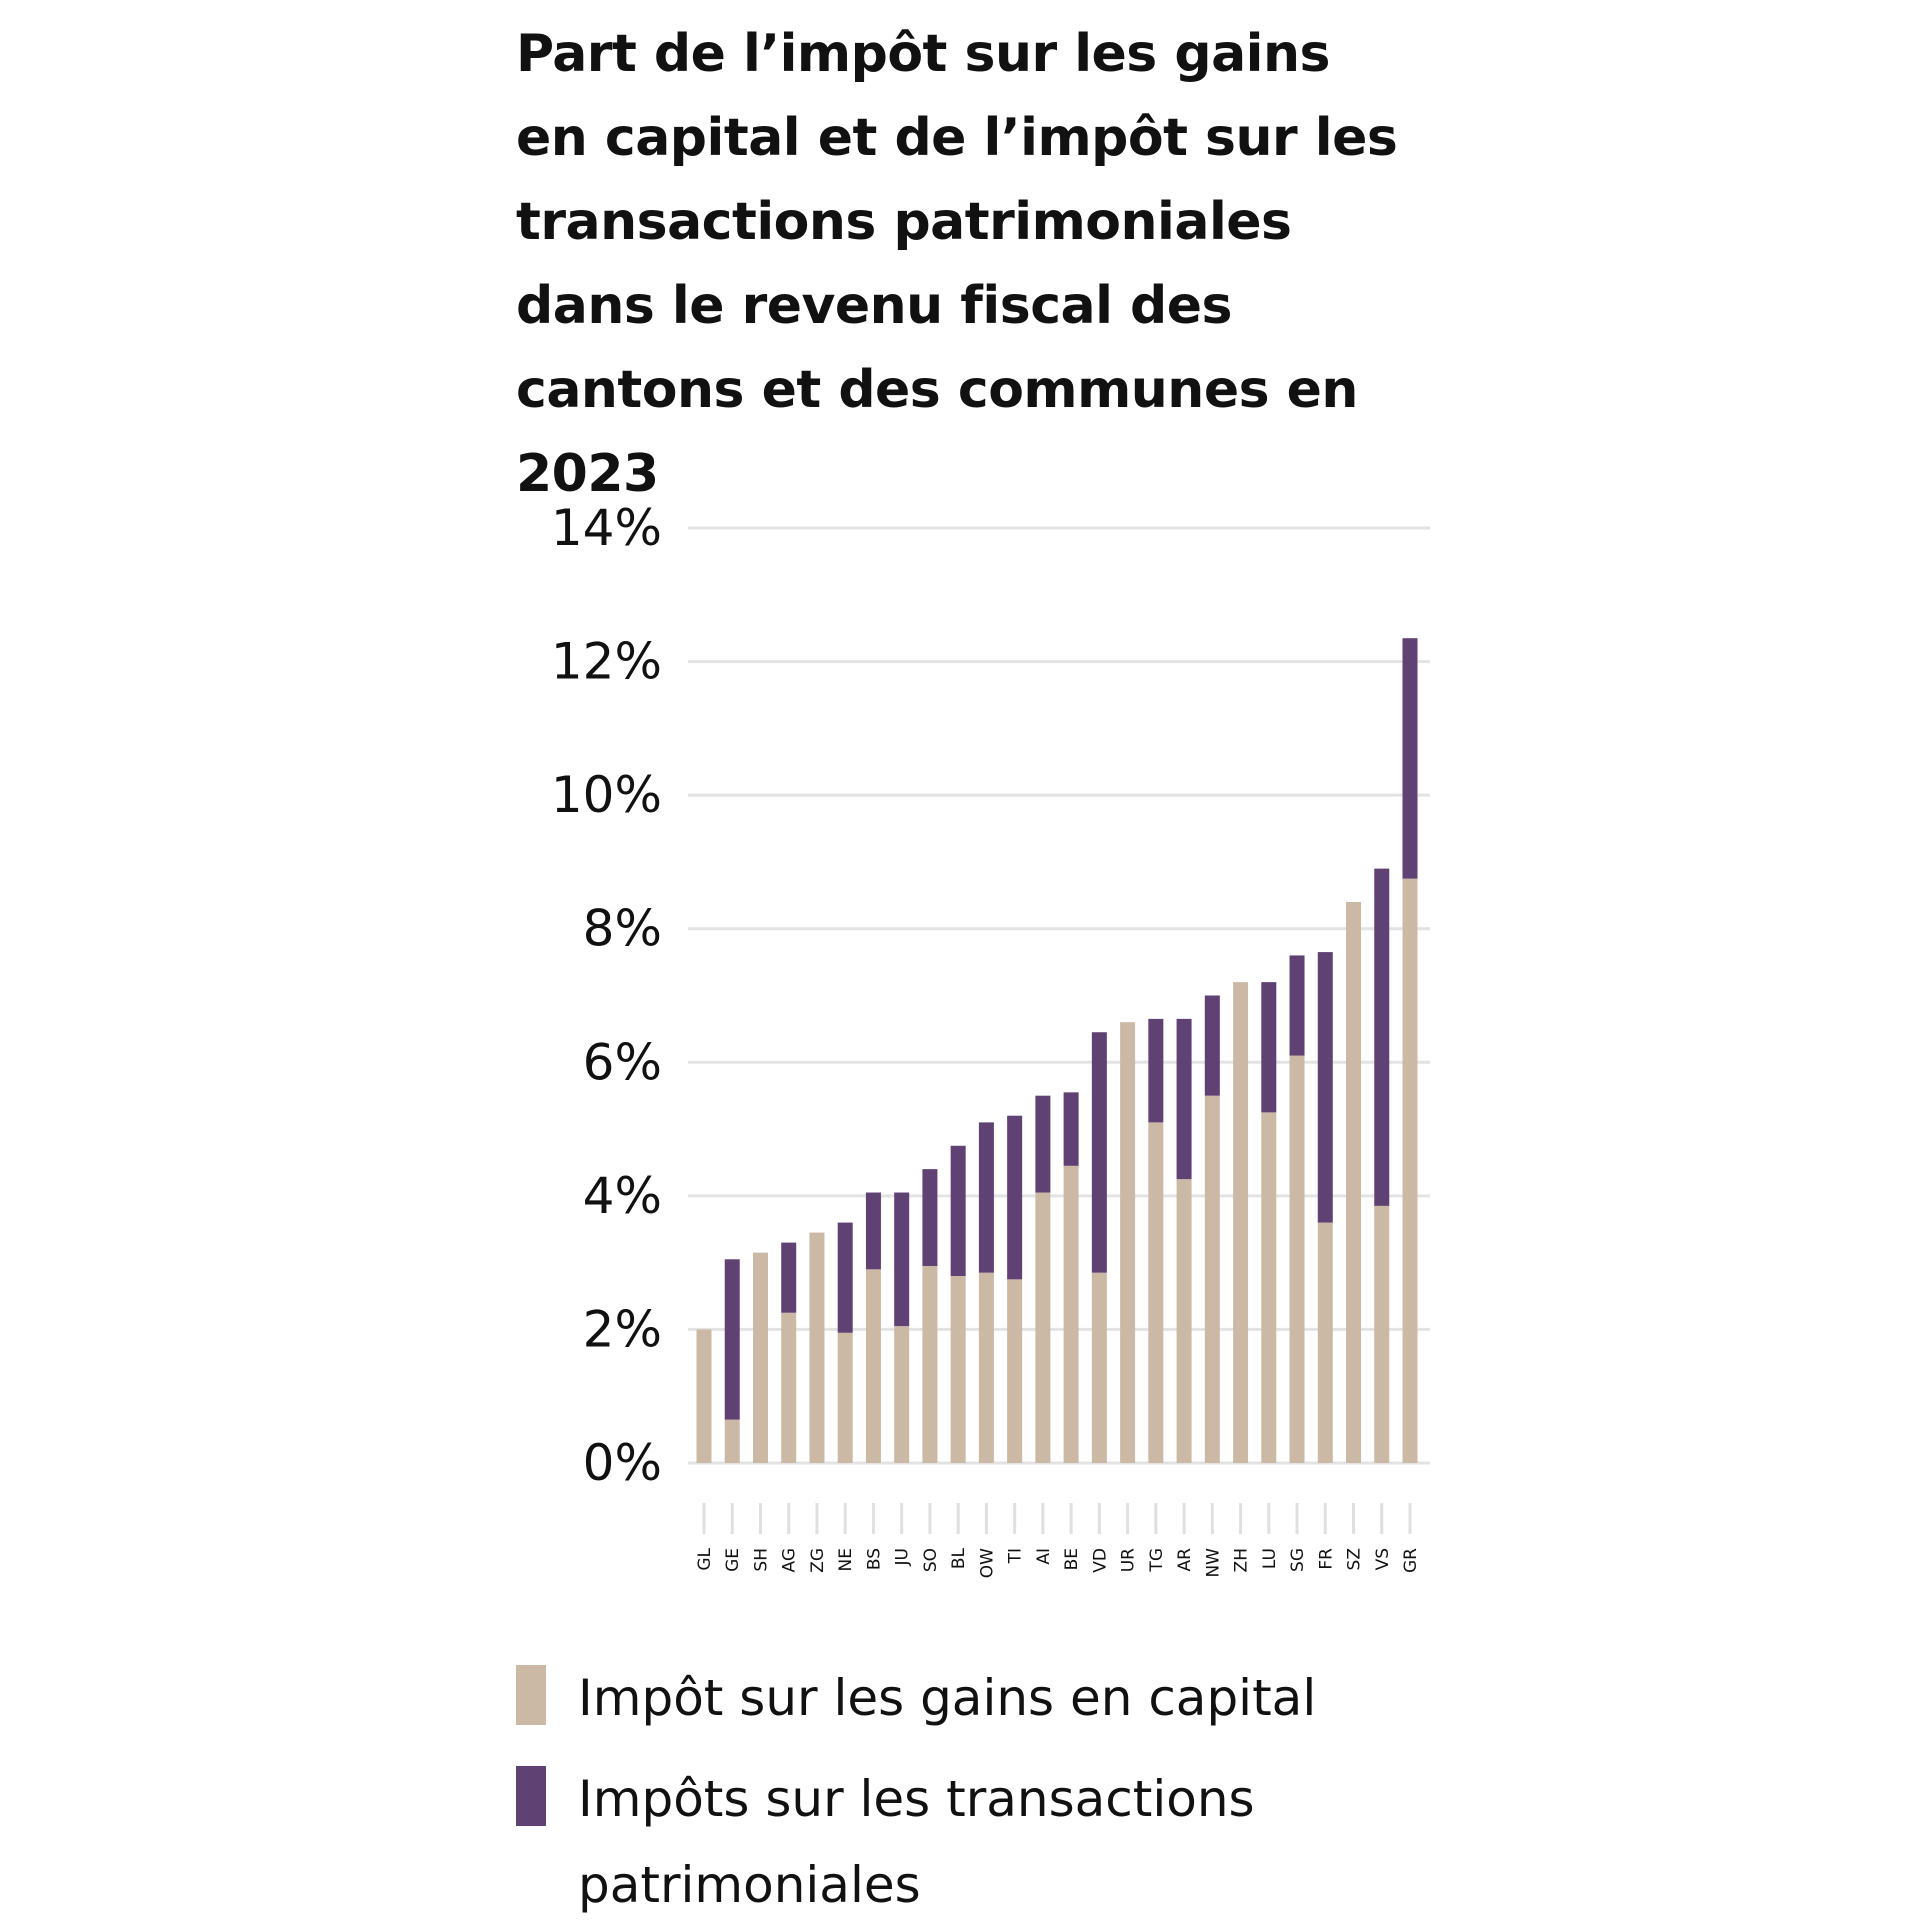 This screenshot has width=1920, height=1928. What do you see at coordinates (1015, 1197) in the screenshot?
I see `bar-TI-transactions` at bounding box center [1015, 1197].